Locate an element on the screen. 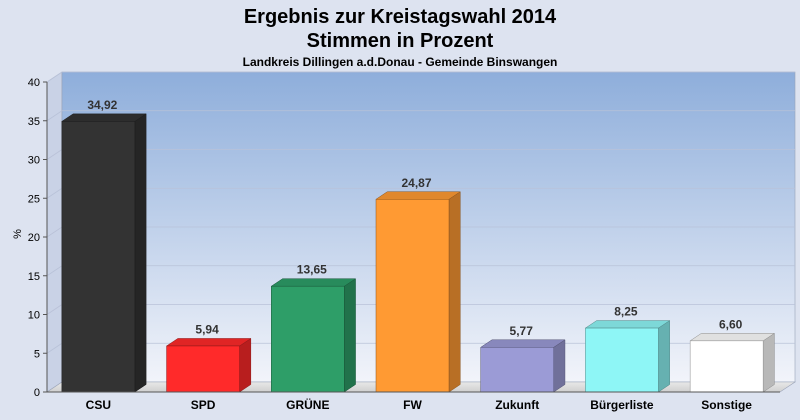  x-tick-label: FW is located at coordinates (412, 405).